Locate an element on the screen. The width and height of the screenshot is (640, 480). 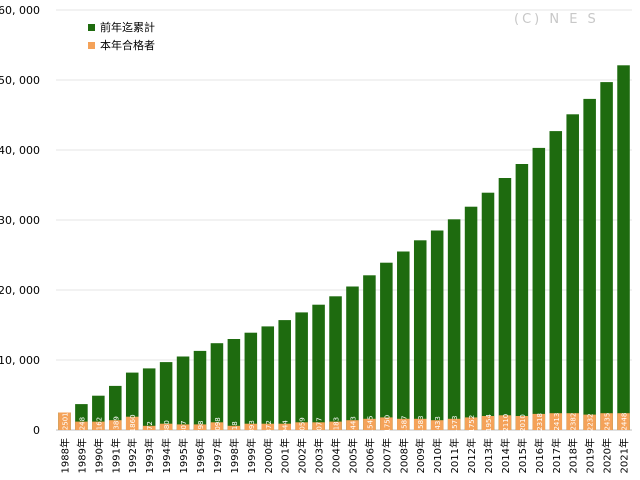
x-tick-label: 2001年 is located at coordinates (285, 455).